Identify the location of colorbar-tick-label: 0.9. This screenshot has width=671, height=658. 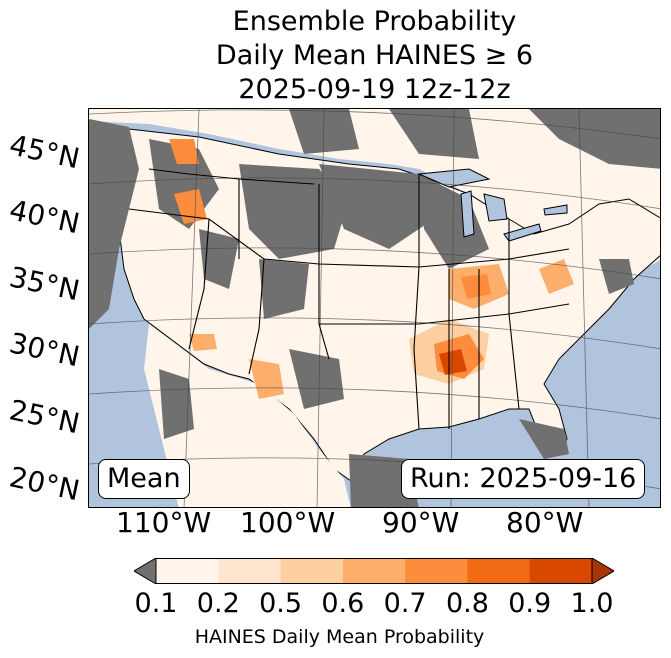
(530, 603).